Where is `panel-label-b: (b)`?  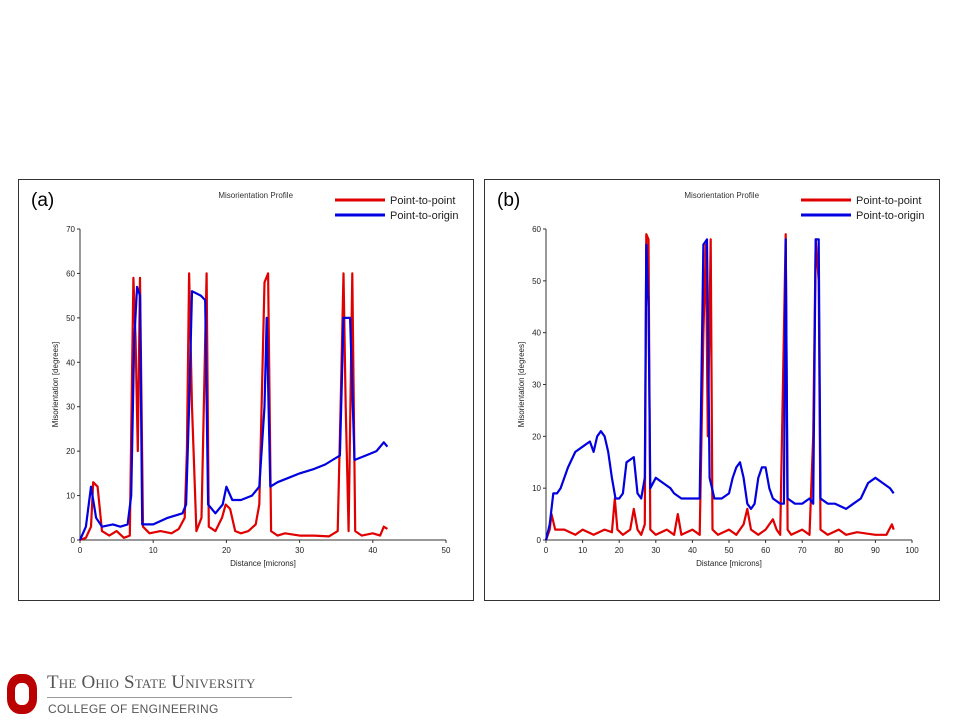
panel-label-b: (b) is located at coordinates (509, 200).